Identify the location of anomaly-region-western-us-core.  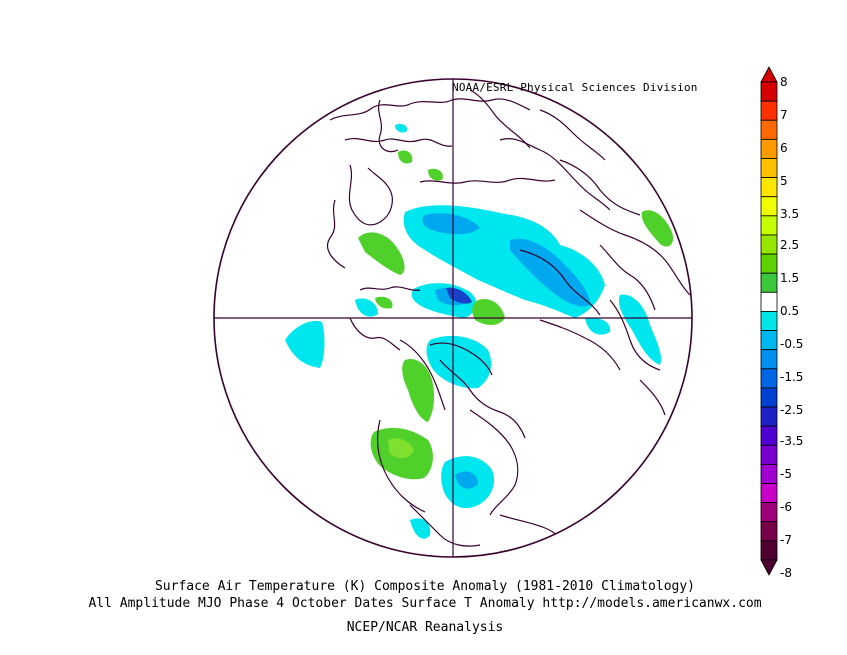
(401, 448).